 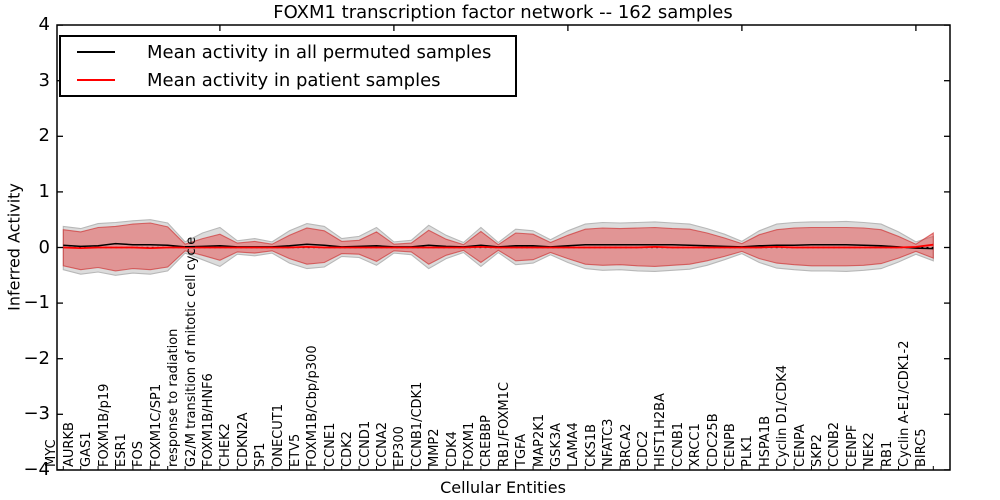 What do you see at coordinates (44, 25) in the screenshot?
I see `y-tick-label: 4` at bounding box center [44, 25].